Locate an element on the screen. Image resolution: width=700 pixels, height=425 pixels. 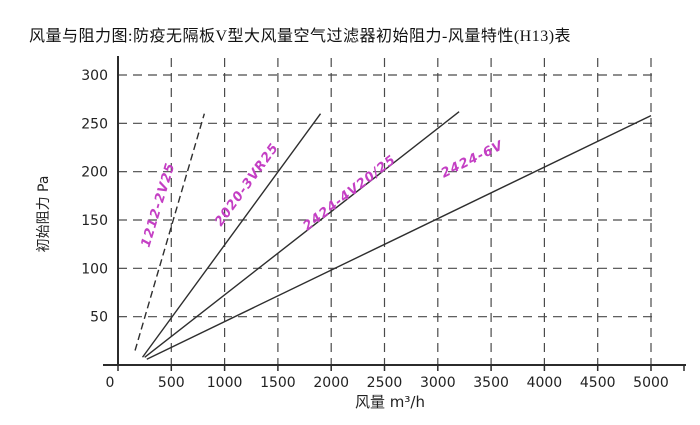
x-tick-label: 3000 is located at coordinates (438, 383).